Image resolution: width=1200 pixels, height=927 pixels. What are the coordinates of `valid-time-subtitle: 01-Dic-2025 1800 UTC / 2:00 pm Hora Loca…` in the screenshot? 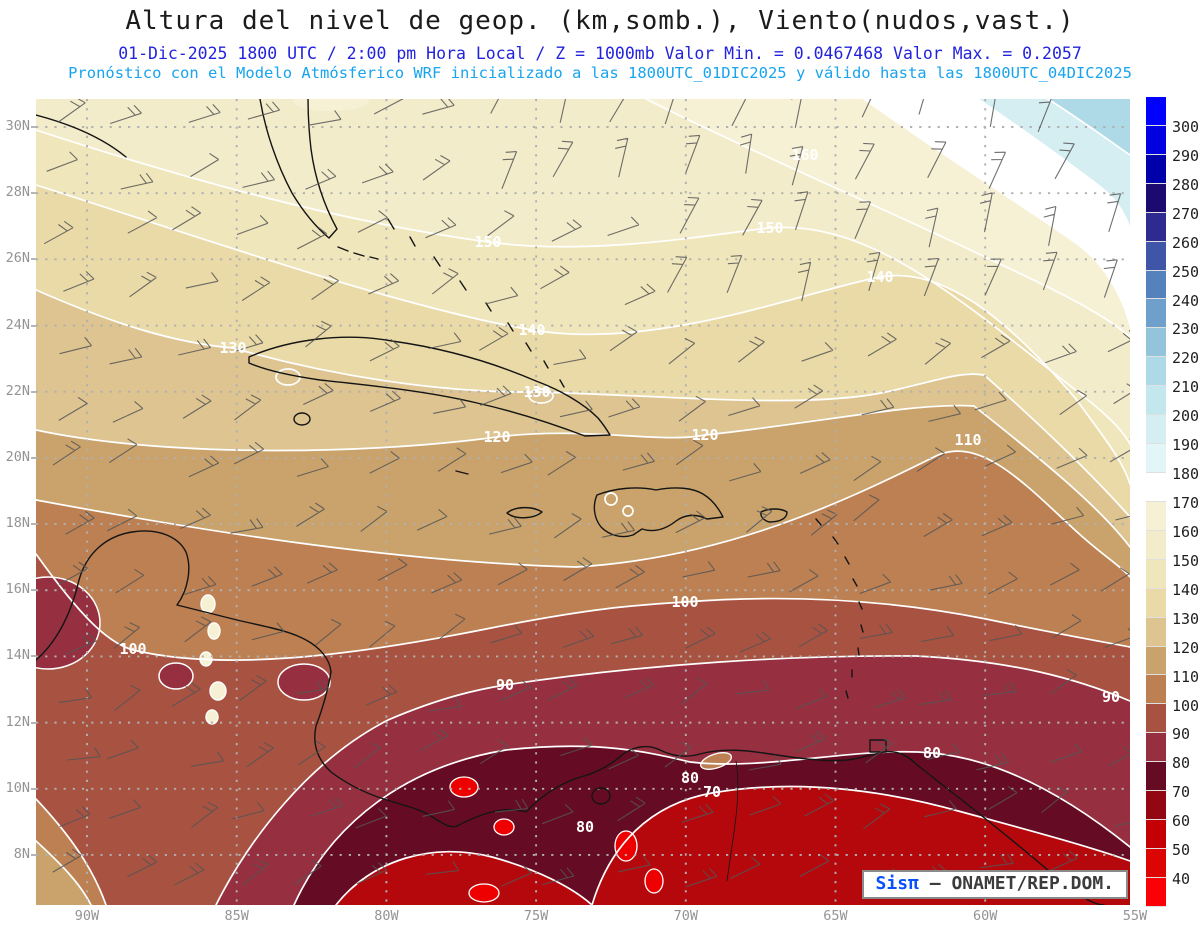 It's located at (600, 53).